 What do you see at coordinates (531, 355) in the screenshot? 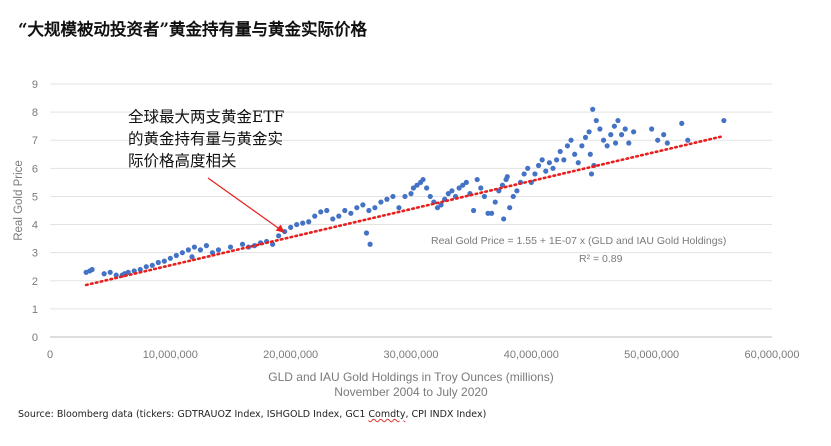
I see `x-tick-label: 40,000,000` at bounding box center [531, 355].